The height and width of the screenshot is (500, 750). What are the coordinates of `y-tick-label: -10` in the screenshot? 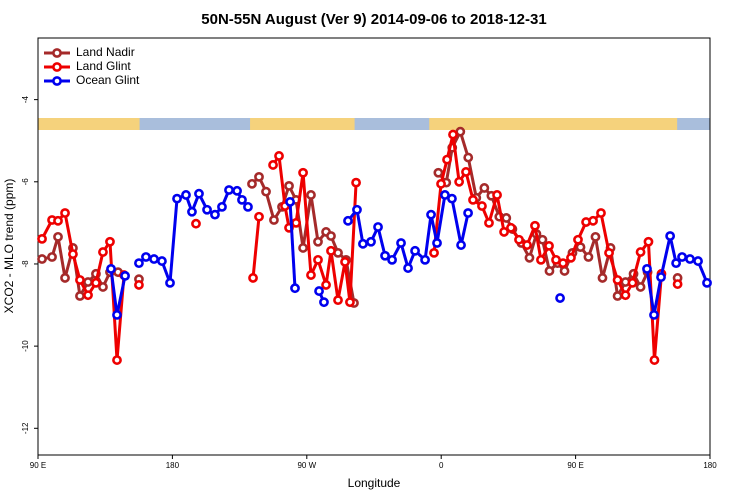 It's located at (25, 346).